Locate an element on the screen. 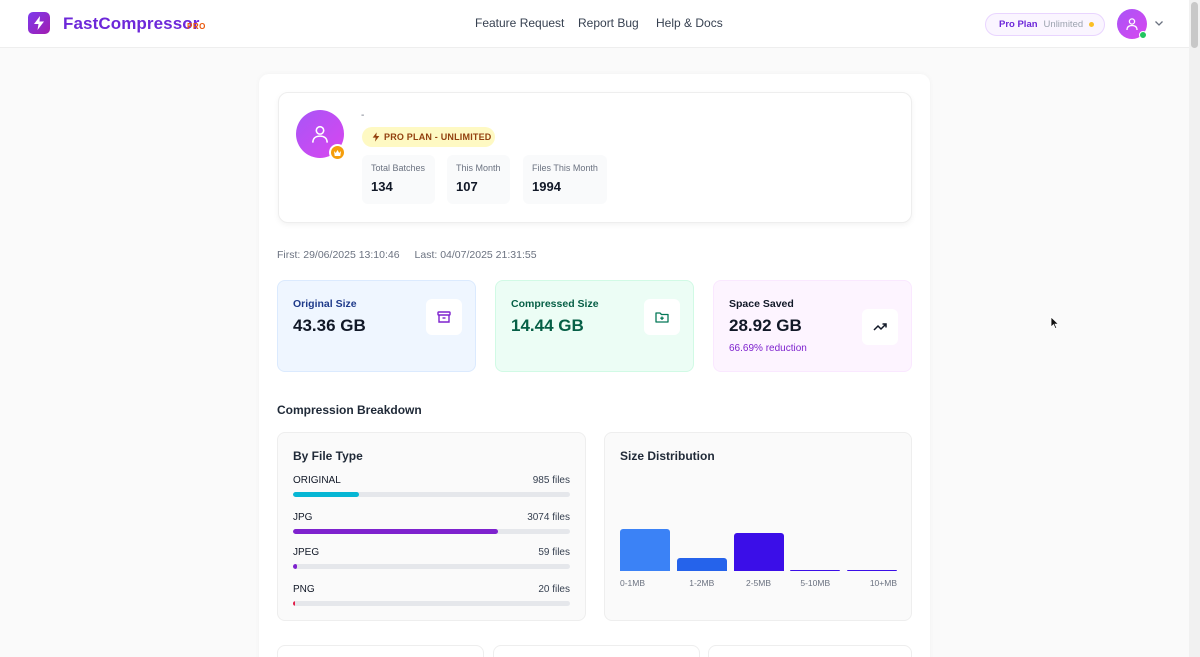 This screenshot has height=657, width=1200. nav-report-bug: Report Bug is located at coordinates (608, 23).